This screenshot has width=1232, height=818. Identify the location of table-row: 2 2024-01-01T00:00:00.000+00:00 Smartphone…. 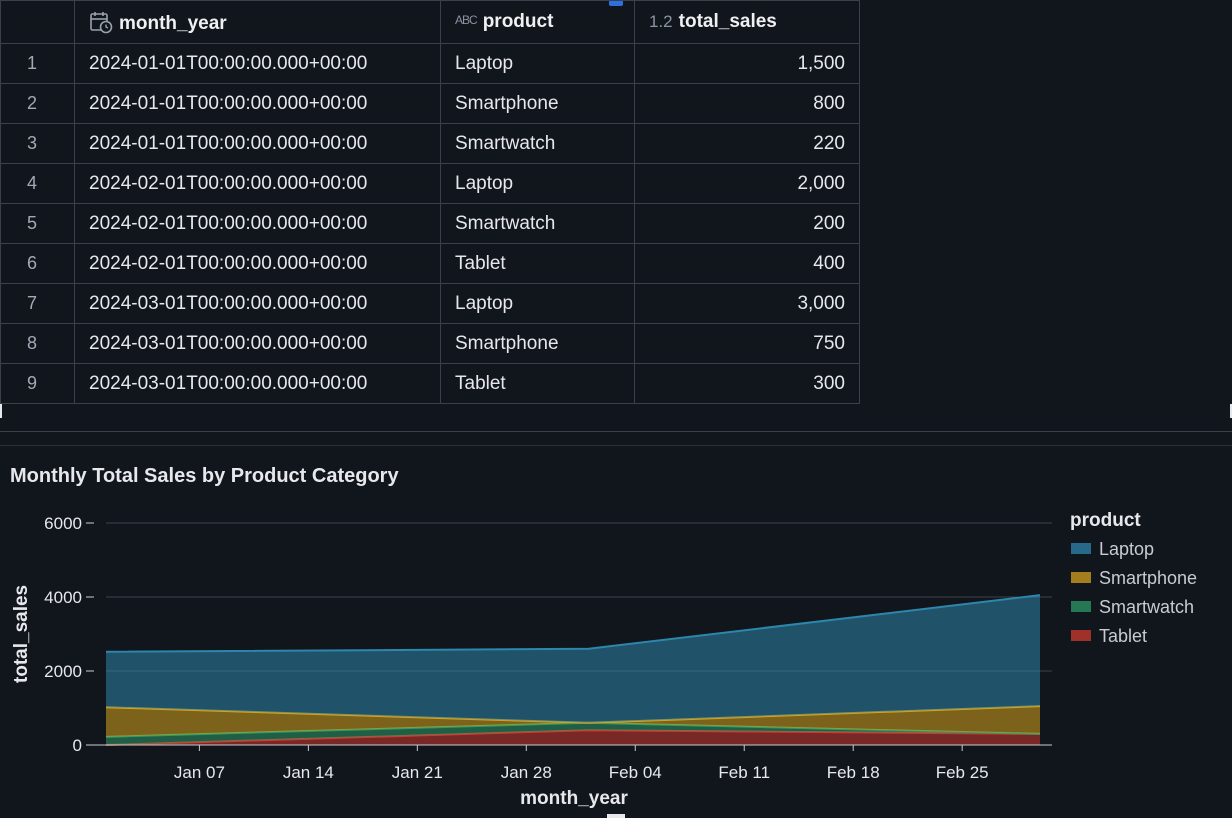
(430, 103).